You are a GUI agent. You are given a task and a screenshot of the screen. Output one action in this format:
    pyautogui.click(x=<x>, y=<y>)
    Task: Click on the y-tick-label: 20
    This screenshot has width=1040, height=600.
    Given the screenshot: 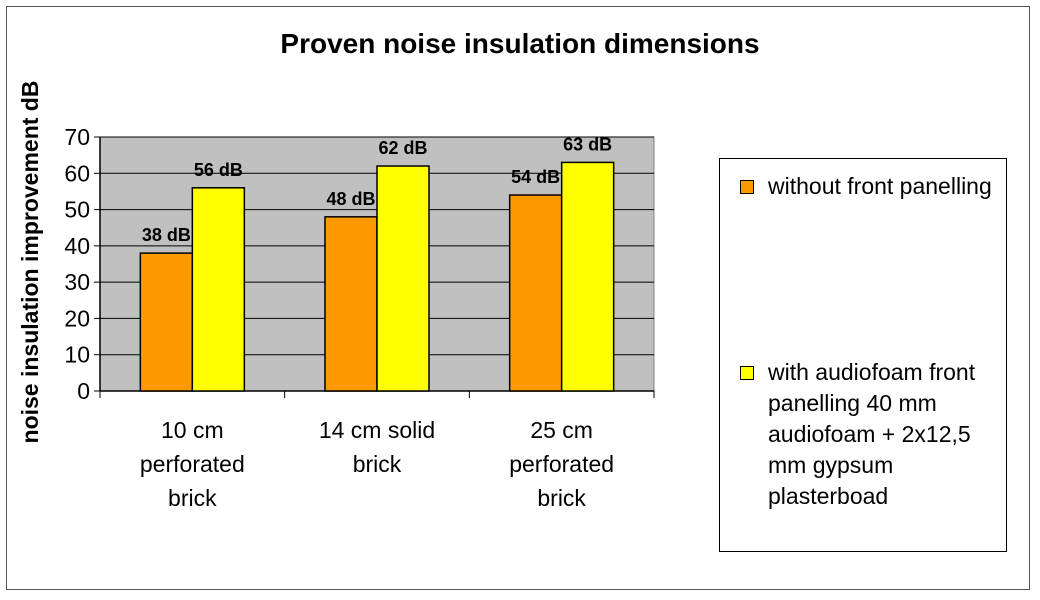 What is the action you would take?
    pyautogui.click(x=77, y=318)
    